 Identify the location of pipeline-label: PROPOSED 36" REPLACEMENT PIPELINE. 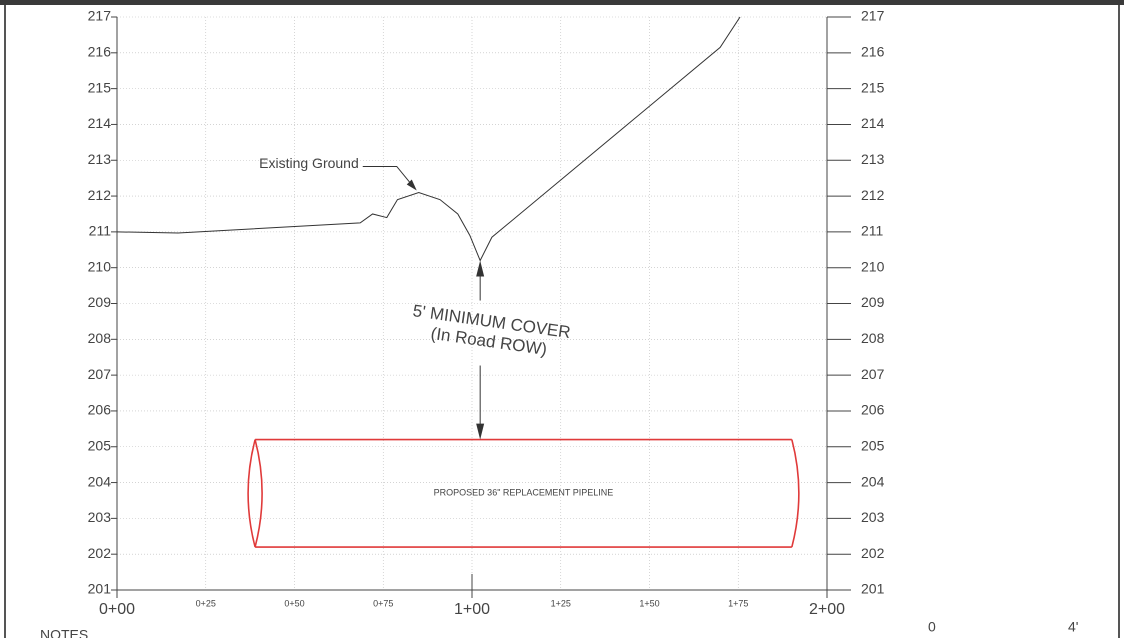
(524, 493).